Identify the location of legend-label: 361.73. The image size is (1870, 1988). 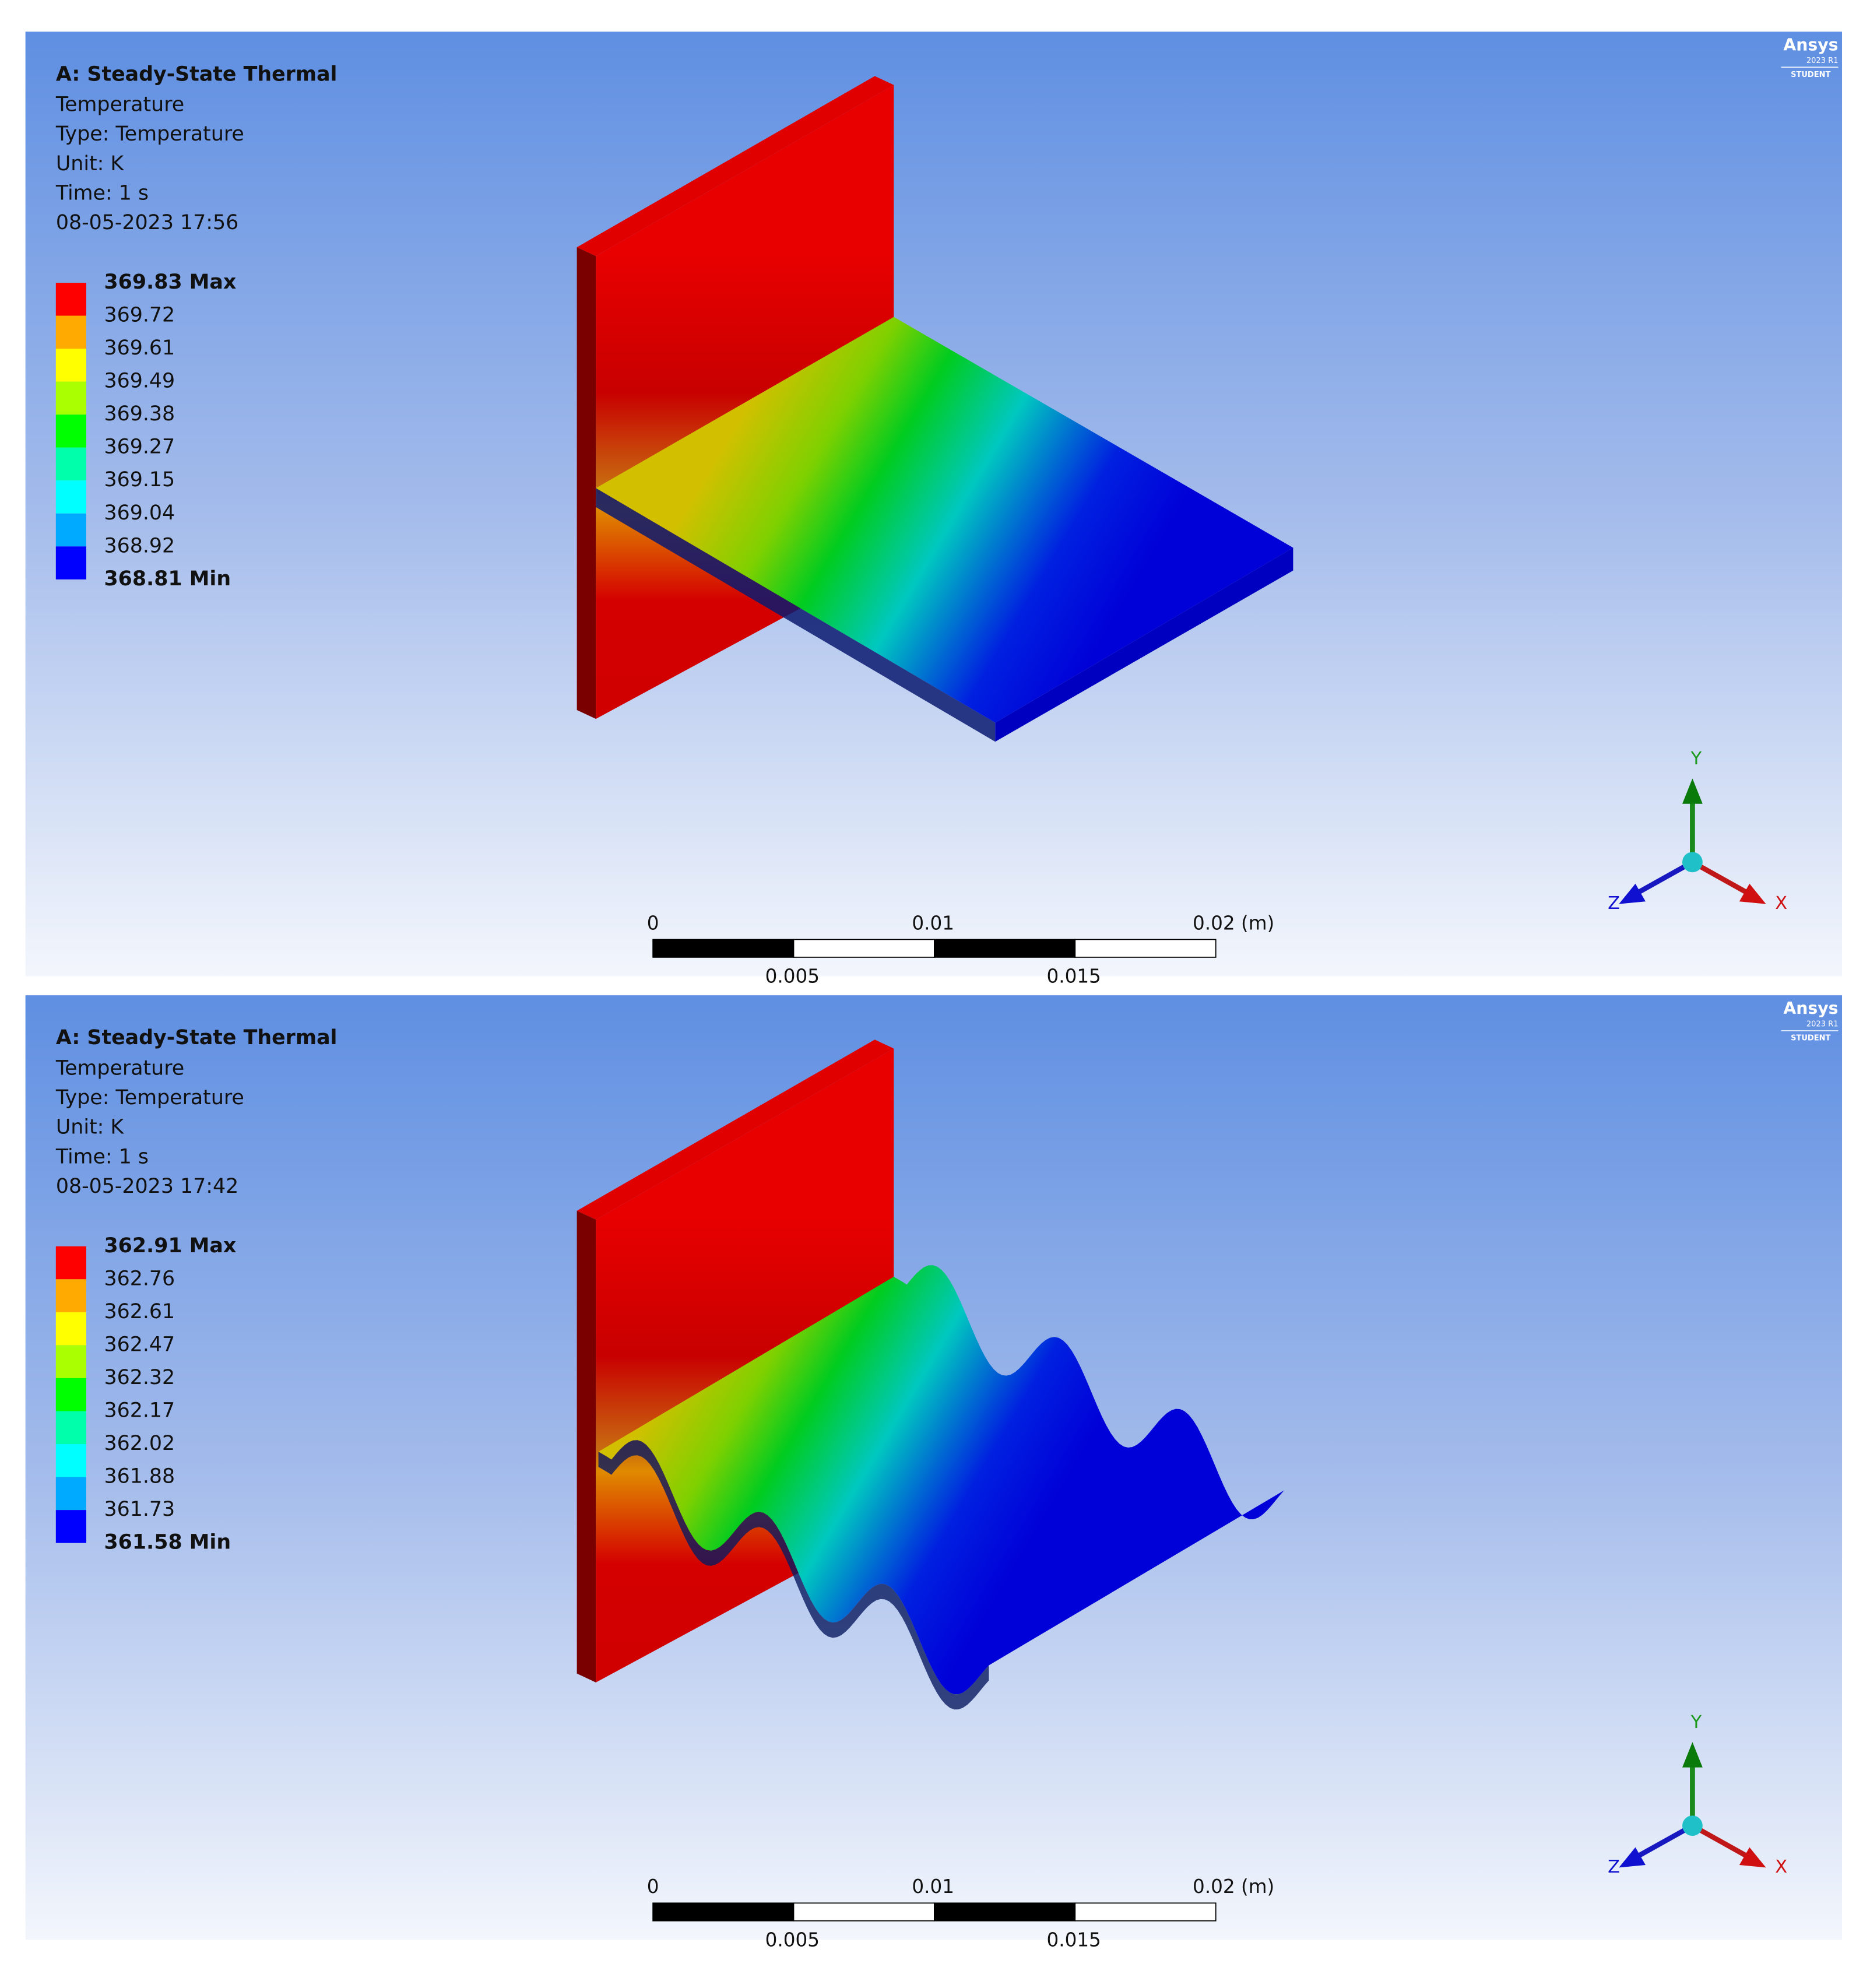
(139, 1509).